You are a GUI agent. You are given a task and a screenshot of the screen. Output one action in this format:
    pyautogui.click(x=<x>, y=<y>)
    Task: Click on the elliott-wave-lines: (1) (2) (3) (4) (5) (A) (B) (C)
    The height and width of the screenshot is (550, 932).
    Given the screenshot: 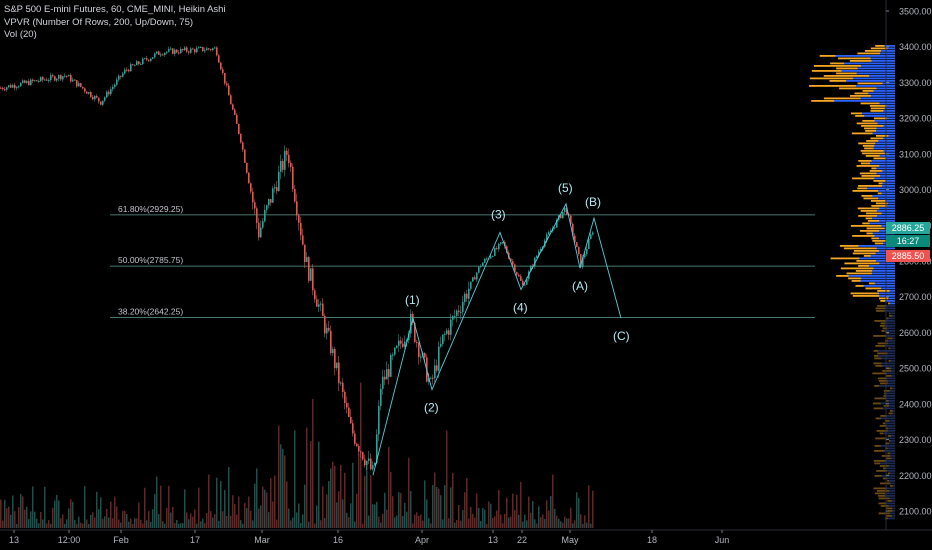 What is the action you would take?
    pyautogui.click(x=501, y=328)
    